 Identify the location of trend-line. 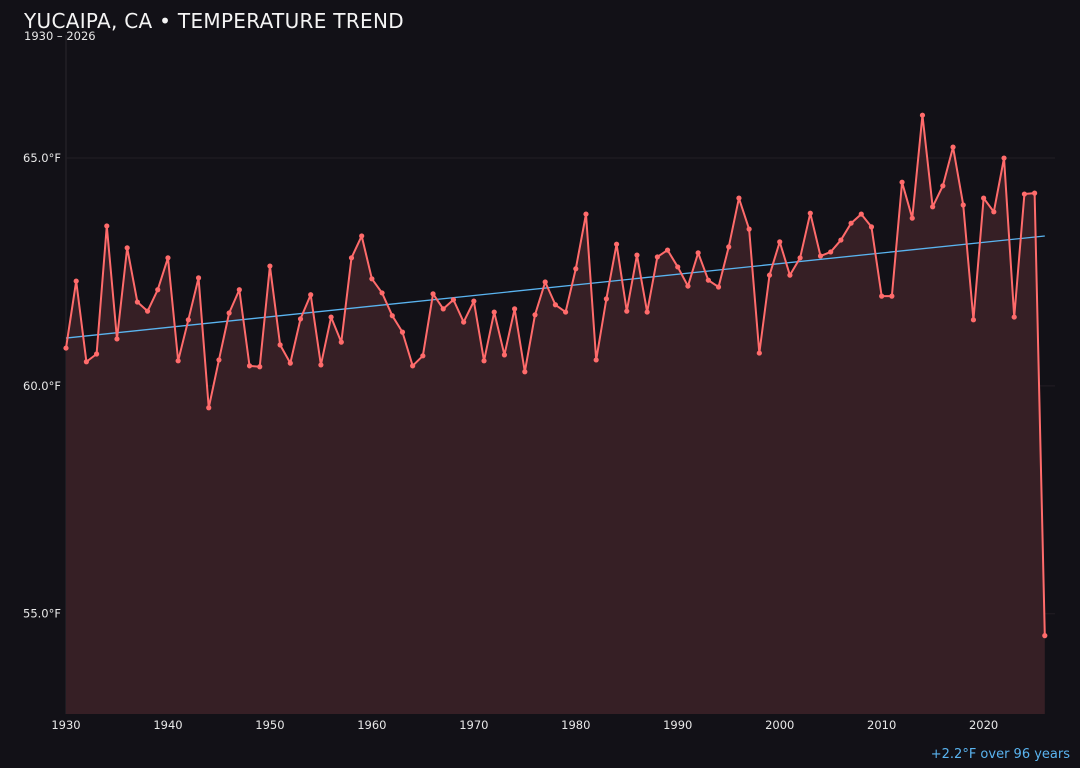
(555, 287).